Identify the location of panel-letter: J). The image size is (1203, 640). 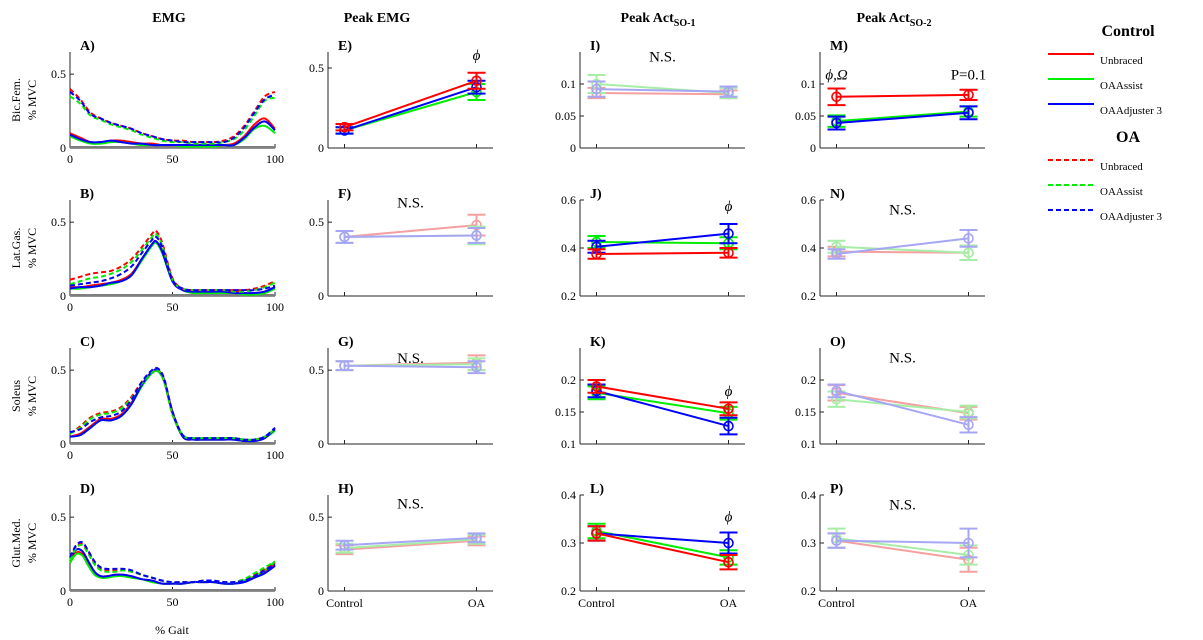
(596, 194).